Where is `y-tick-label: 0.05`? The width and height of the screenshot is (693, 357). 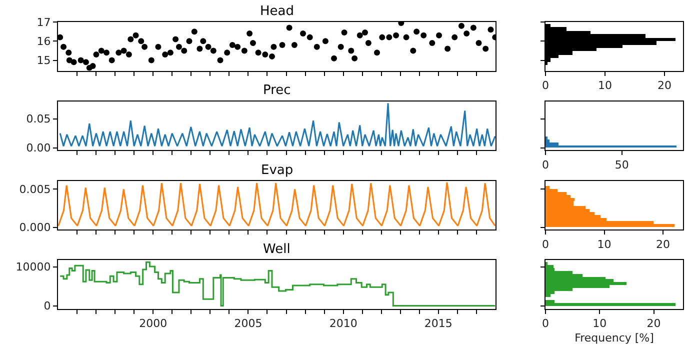
y-tick-label: 0.05 is located at coordinates (38, 119).